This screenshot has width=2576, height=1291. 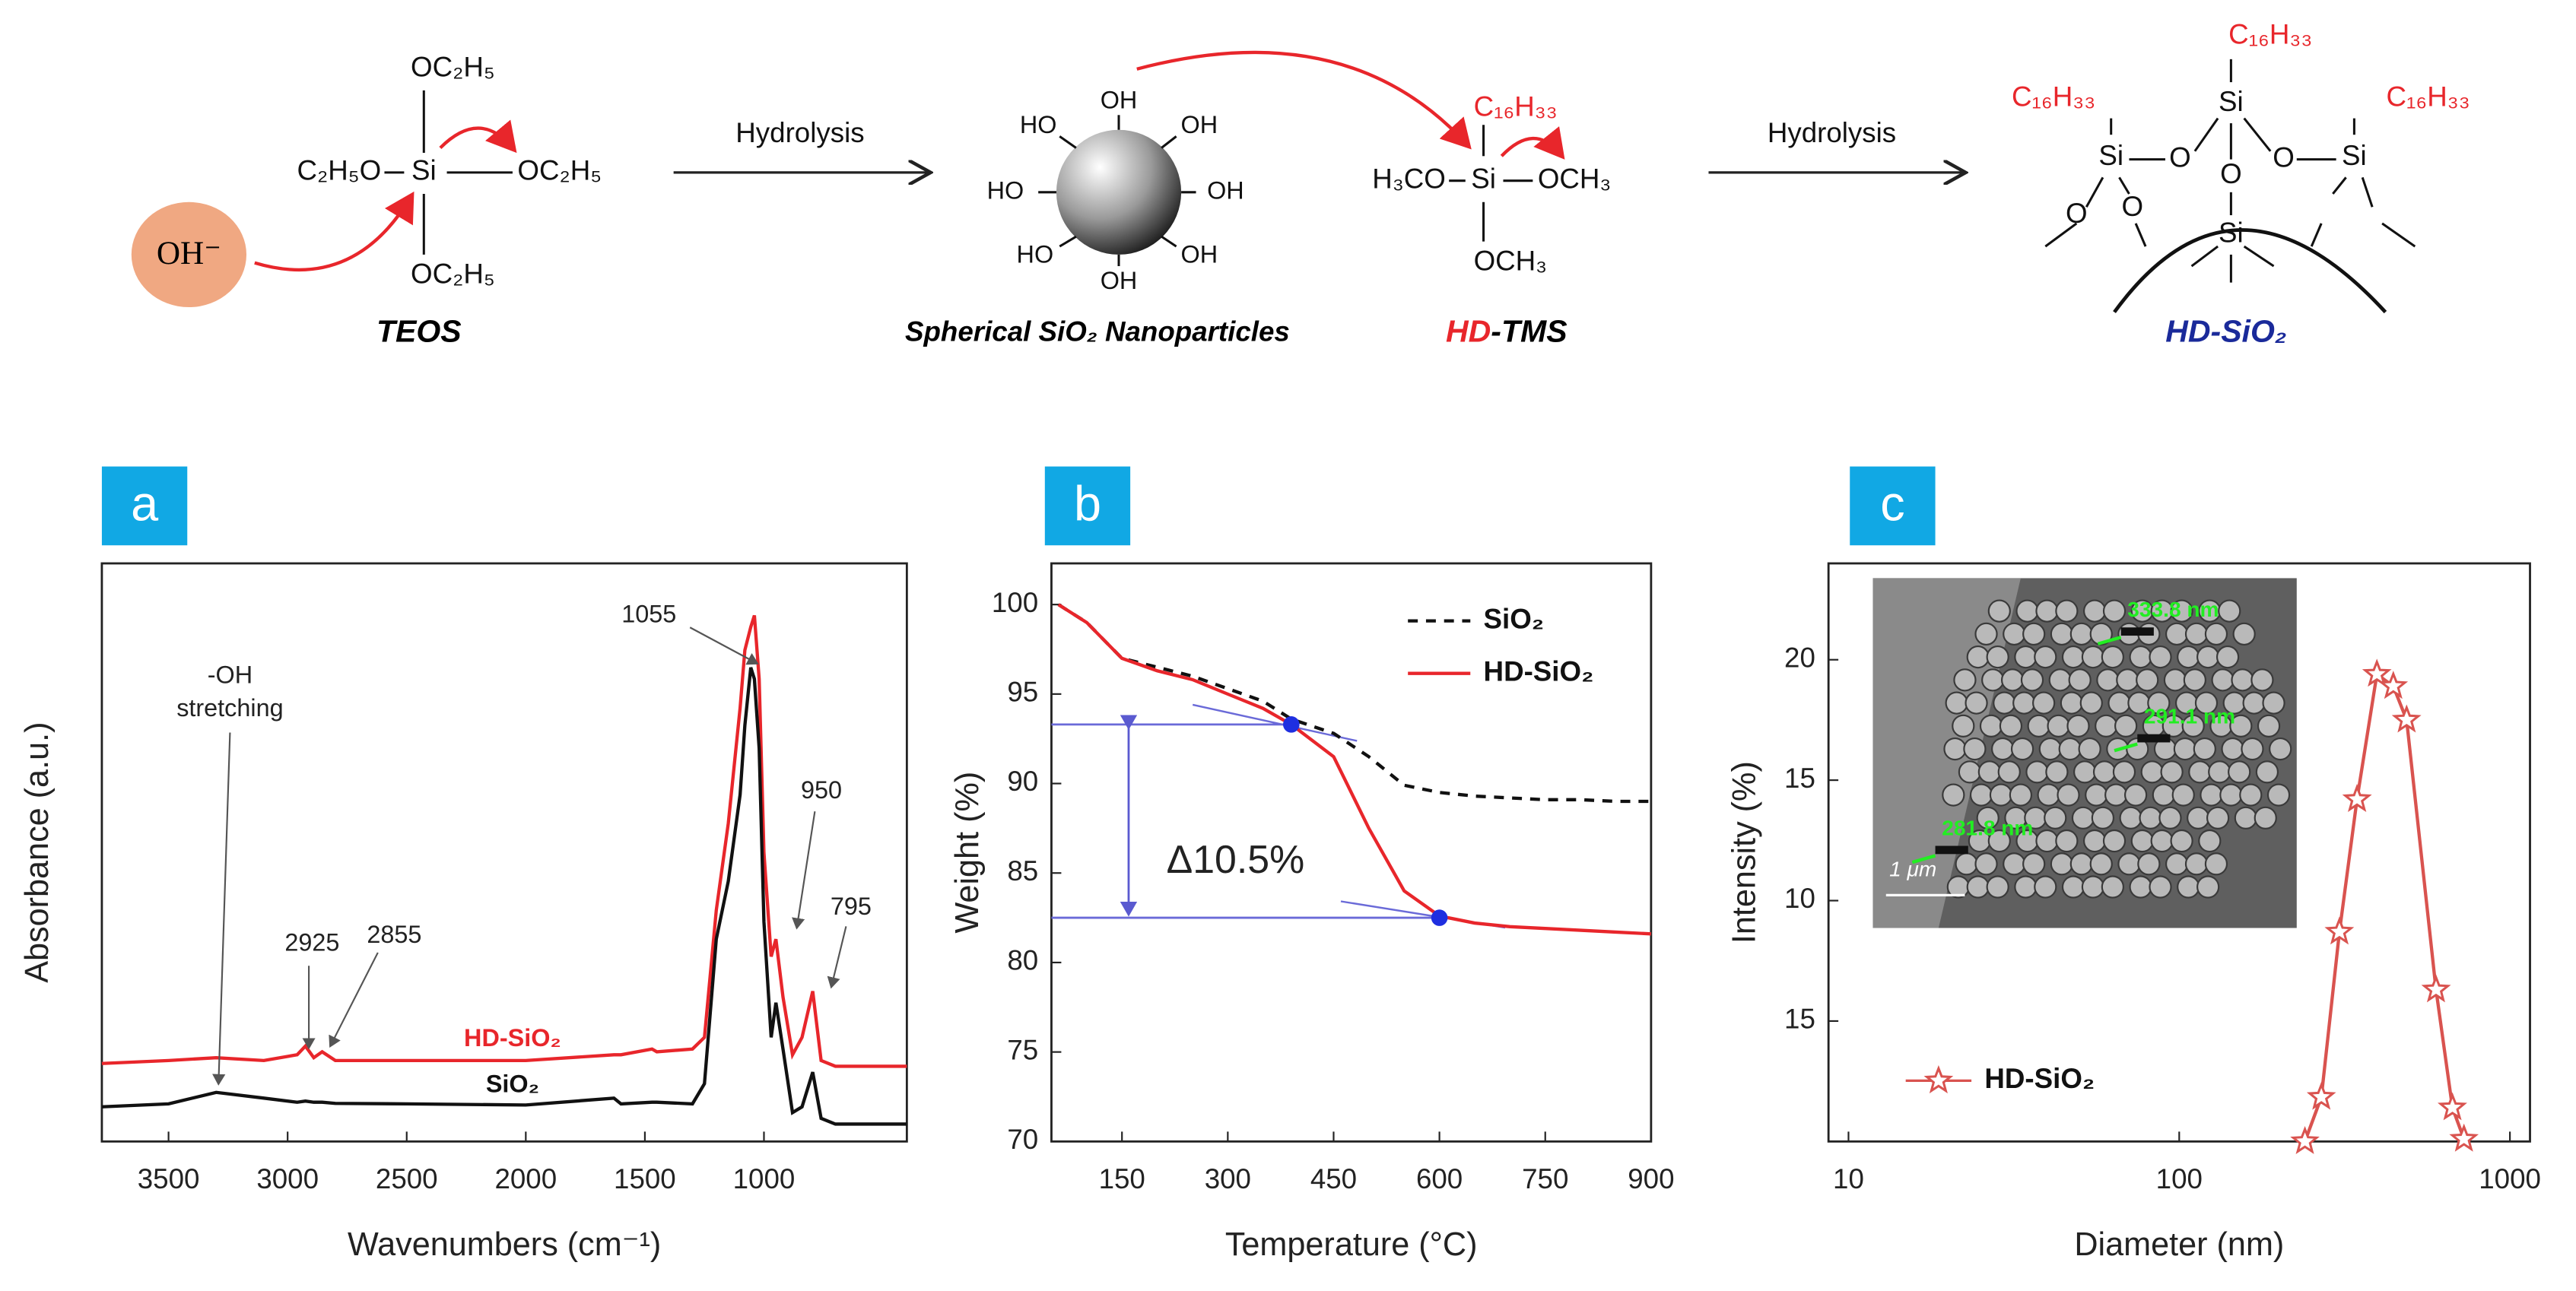 I want to click on x-tick-label: 3000, so click(x=287, y=1178).